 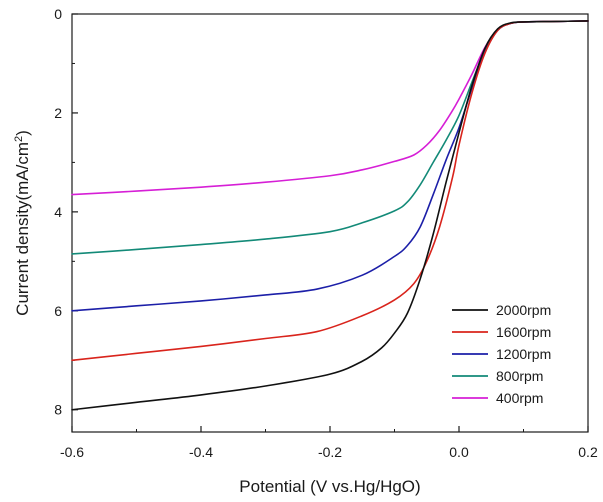 What do you see at coordinates (329, 486) in the screenshot?
I see `x-axis-title: Potential (V vs.Hg/HgO)` at bounding box center [329, 486].